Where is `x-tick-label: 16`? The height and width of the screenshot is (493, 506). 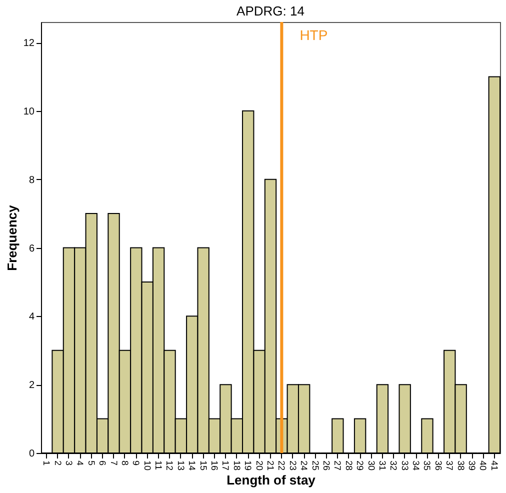 x-tick-label: 16 is located at coordinates (215, 465).